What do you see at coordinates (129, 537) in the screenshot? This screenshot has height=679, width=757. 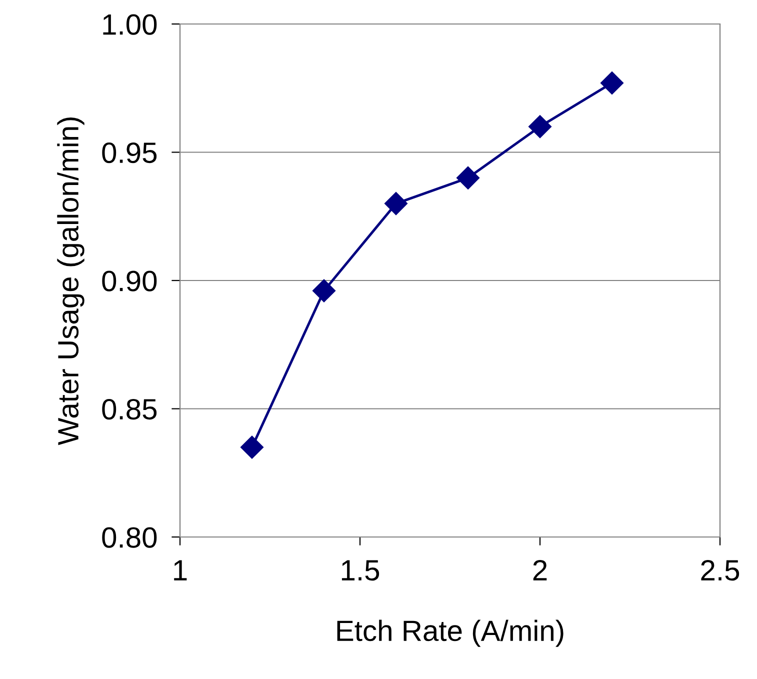 I see `y-tick-label: 0.80` at bounding box center [129, 537].